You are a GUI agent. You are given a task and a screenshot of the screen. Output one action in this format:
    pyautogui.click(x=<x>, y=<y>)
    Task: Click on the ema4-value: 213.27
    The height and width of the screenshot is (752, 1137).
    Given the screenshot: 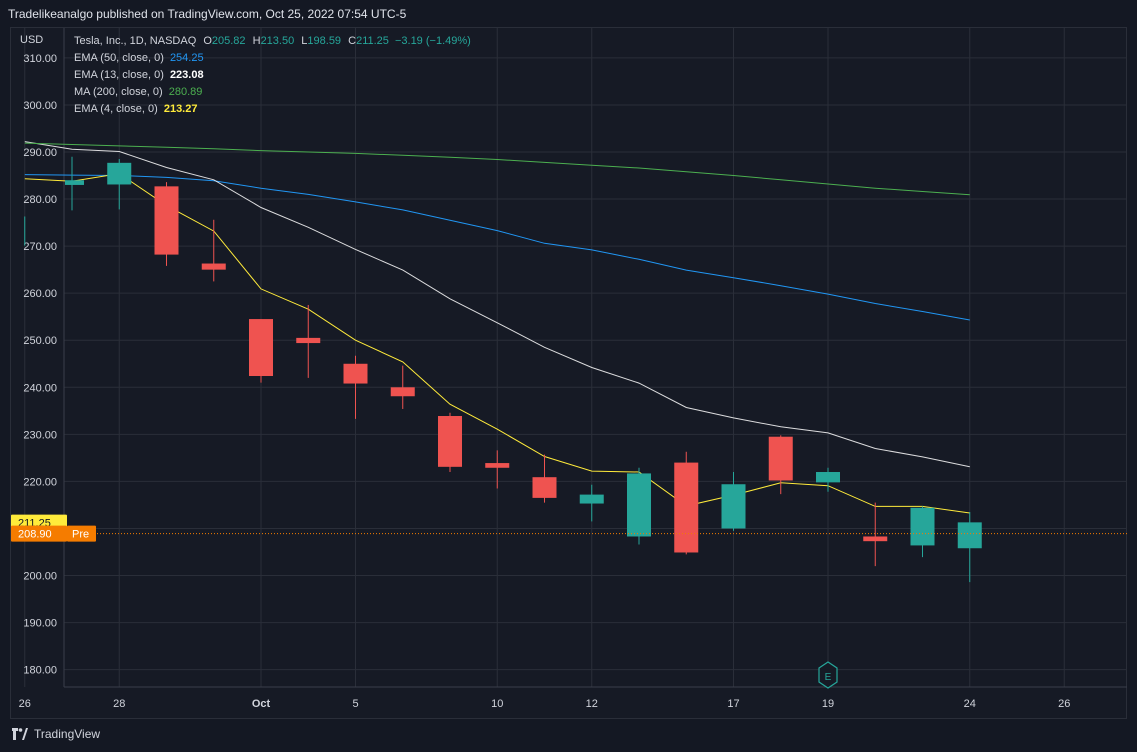 What is the action you would take?
    pyautogui.click(x=180, y=109)
    